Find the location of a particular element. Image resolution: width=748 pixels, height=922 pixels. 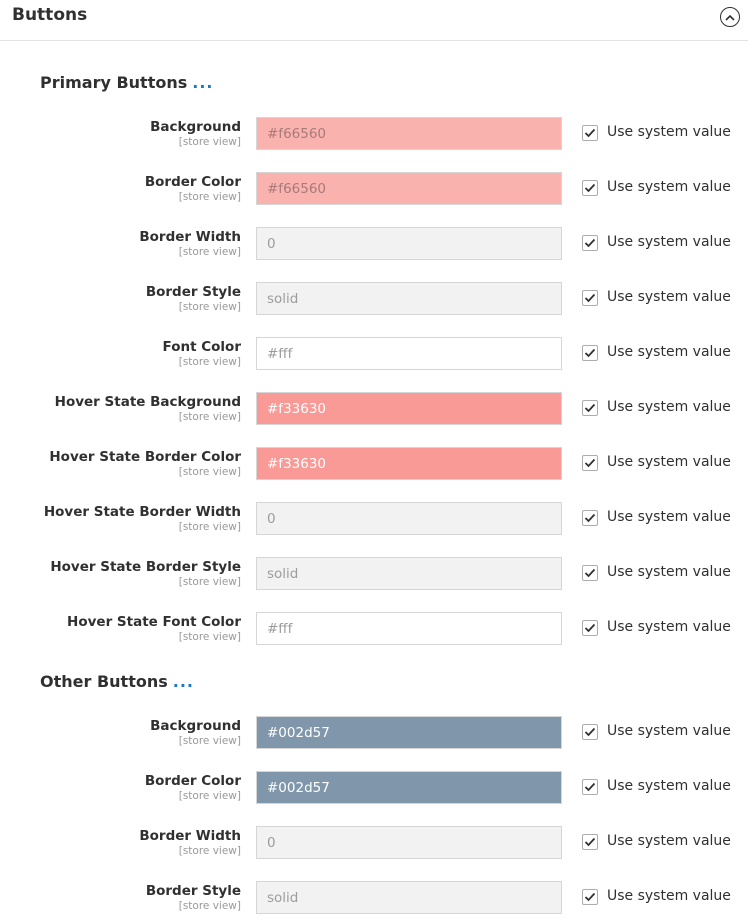

collapse-button is located at coordinates (730, 17).